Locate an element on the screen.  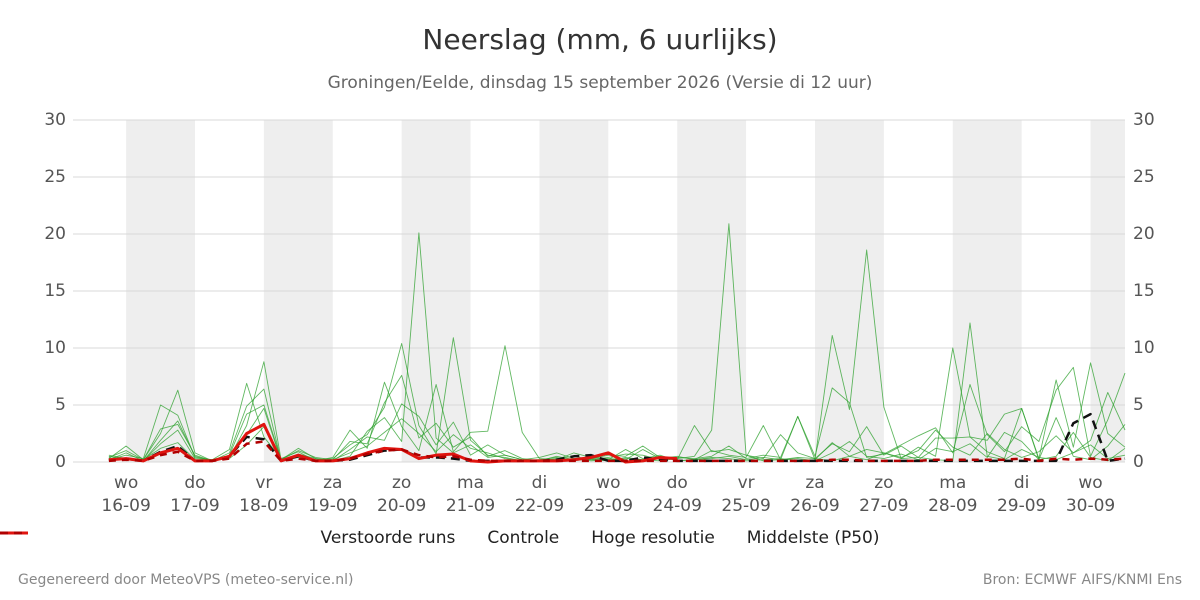
y2-tick-label: 0 is located at coordinates (1138, 462).